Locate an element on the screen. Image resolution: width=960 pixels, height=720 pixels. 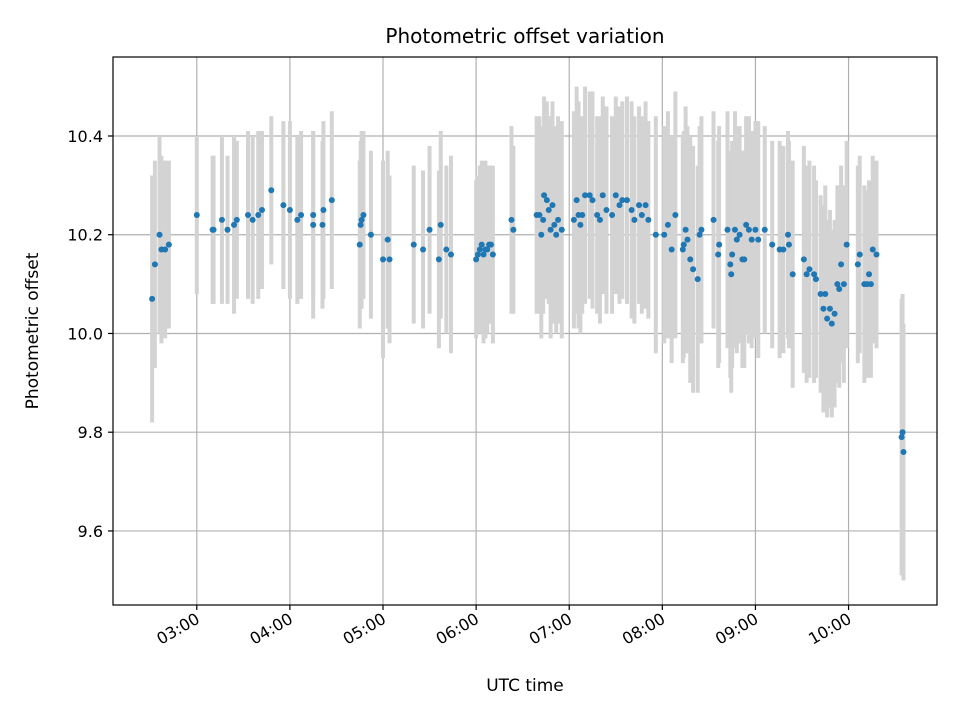
y-tick-label: 9.6 is located at coordinates (90, 531).